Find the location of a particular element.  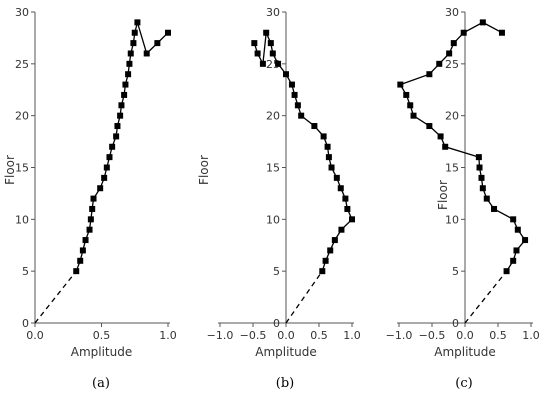

x-tick-label: −1.0 is located at coordinates (399, 335).